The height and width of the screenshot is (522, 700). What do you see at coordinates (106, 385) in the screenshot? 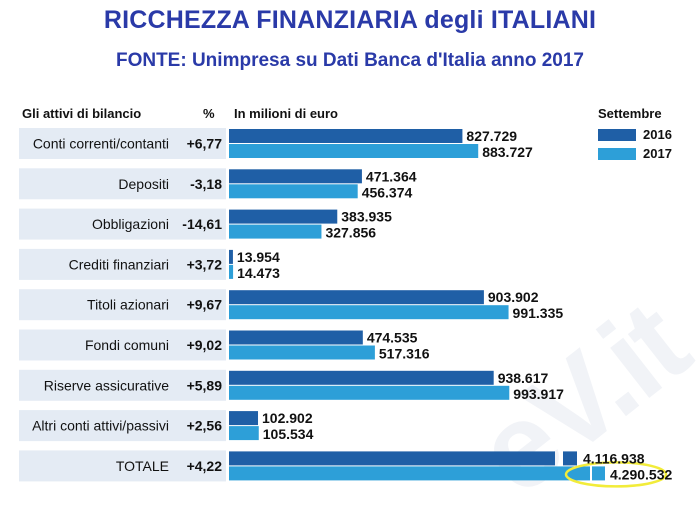
I see `category-label: Riserve assicurative` at bounding box center [106, 385].